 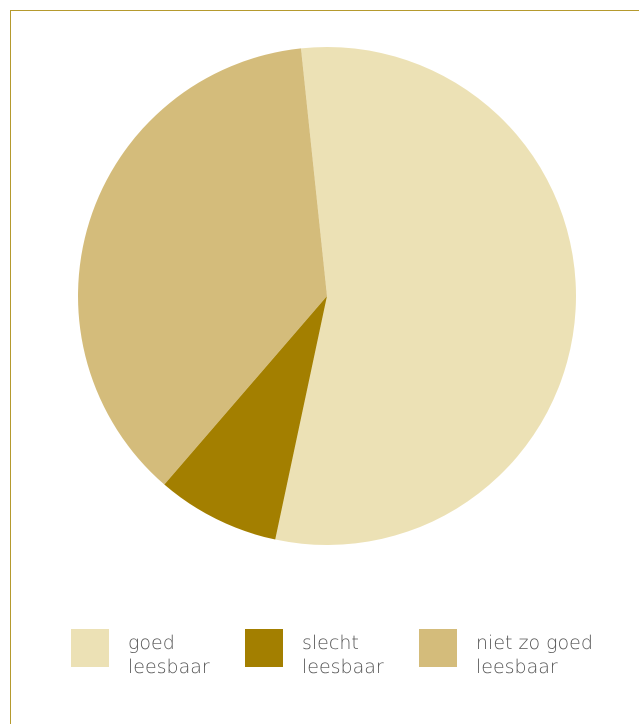 What do you see at coordinates (535, 655) in the screenshot?
I see `legend-label: niet zo goed leesbaar` at bounding box center [535, 655].